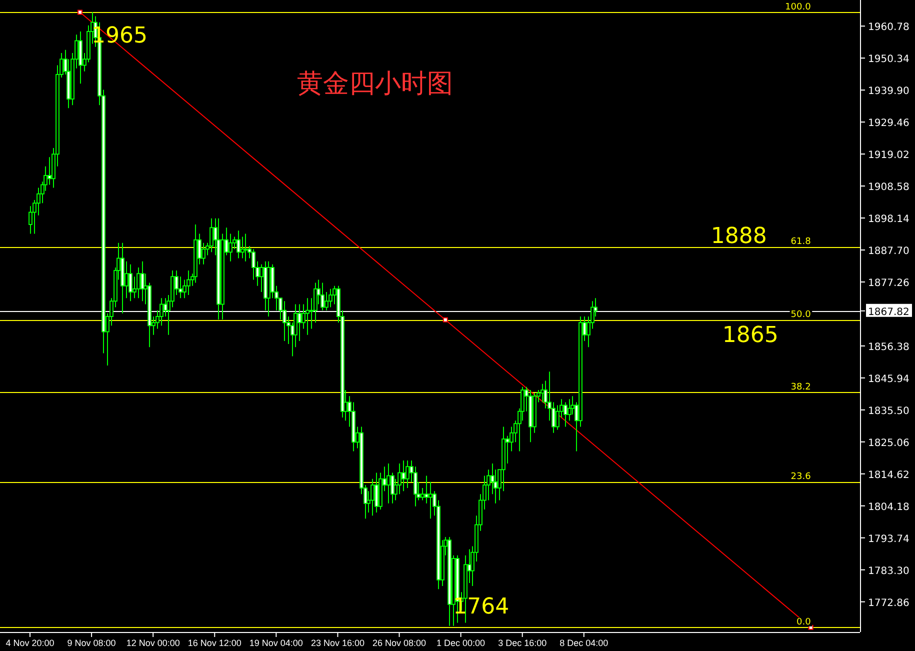  Describe the element at coordinates (91, 643) in the screenshot. I see `x-tick-label: 9 Nov 08:00` at that location.